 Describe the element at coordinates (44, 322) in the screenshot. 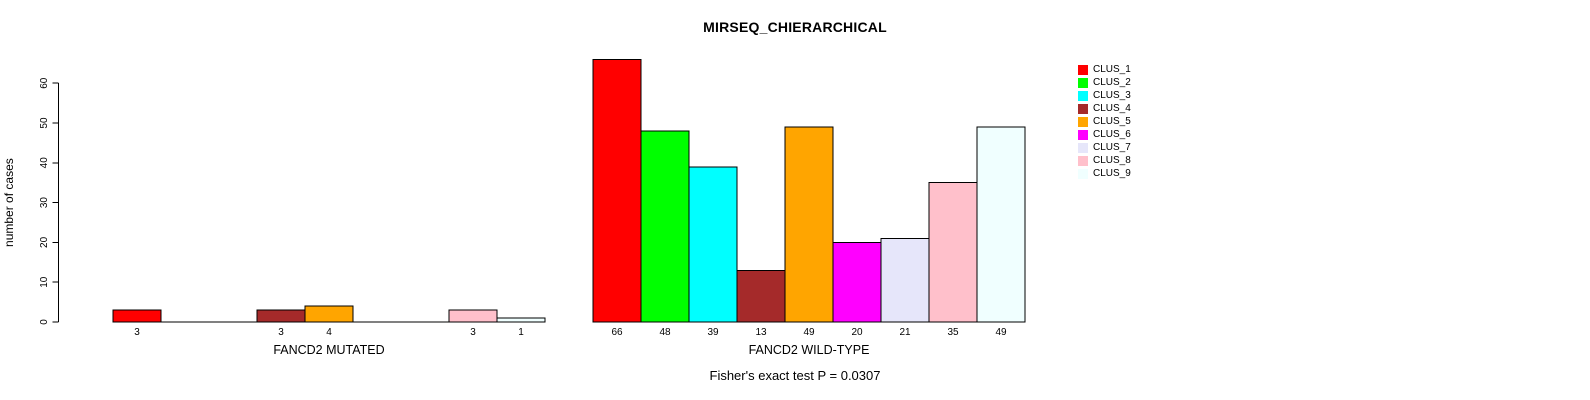

I see `y-tick-label: 0` at that location.